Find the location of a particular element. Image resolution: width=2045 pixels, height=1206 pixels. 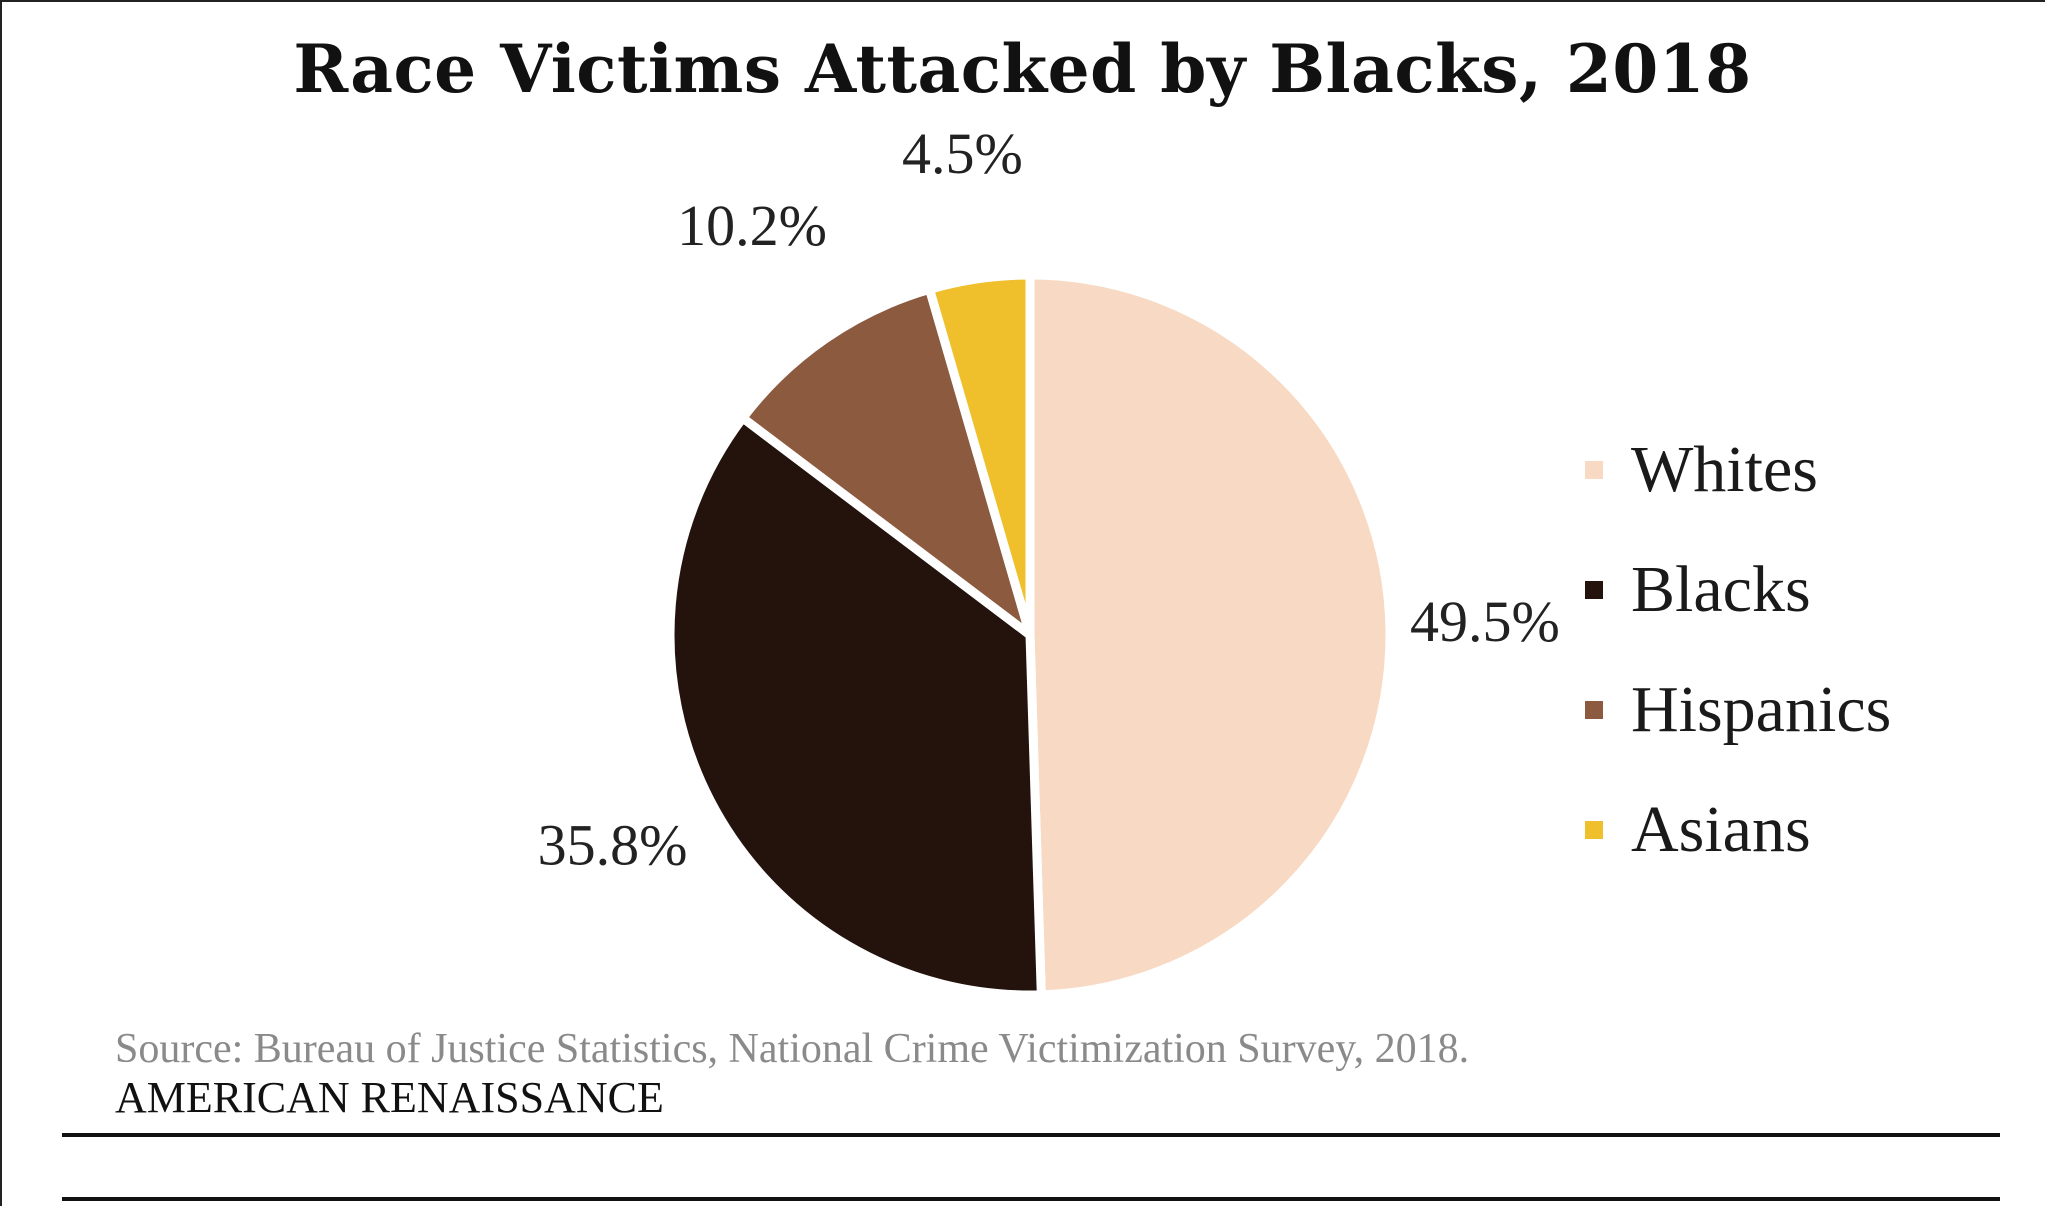

legend-item-asians: Asians is located at coordinates (1738, 830).